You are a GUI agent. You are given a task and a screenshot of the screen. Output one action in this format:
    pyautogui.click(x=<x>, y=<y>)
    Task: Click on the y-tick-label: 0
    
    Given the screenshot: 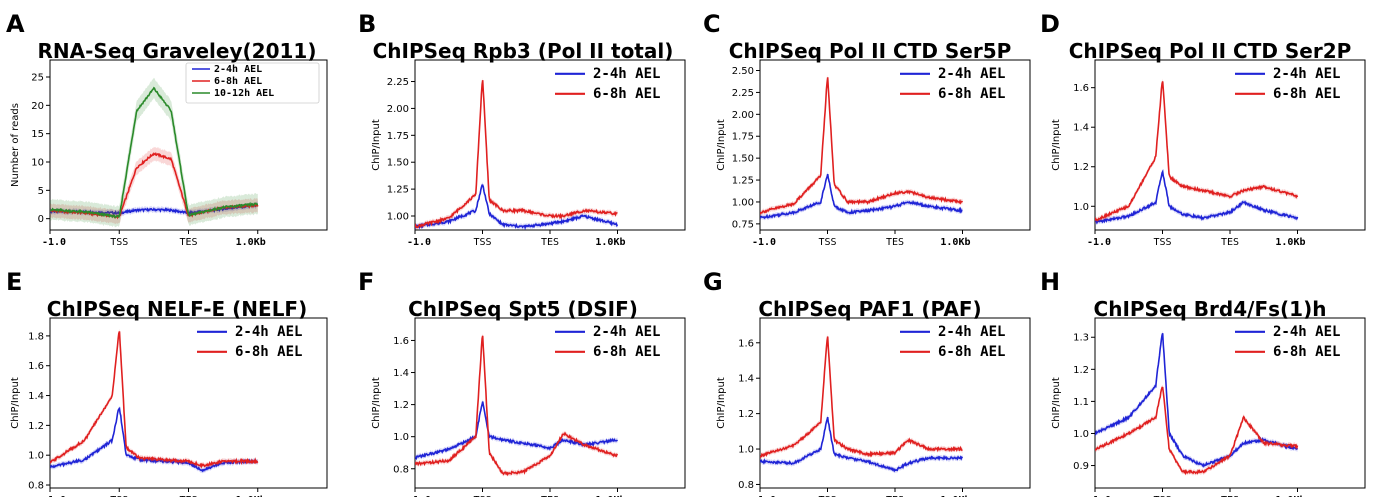 What is the action you would take?
    pyautogui.click(x=41, y=219)
    